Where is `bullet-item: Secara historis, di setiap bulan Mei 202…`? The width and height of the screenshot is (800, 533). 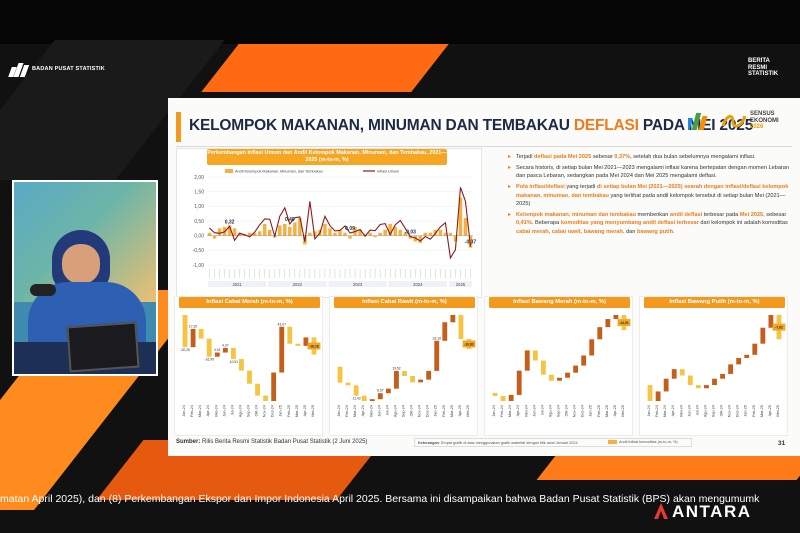
bullet-item: Secara historis, di setiap bulan Mei 202… is located at coordinates (651, 172).